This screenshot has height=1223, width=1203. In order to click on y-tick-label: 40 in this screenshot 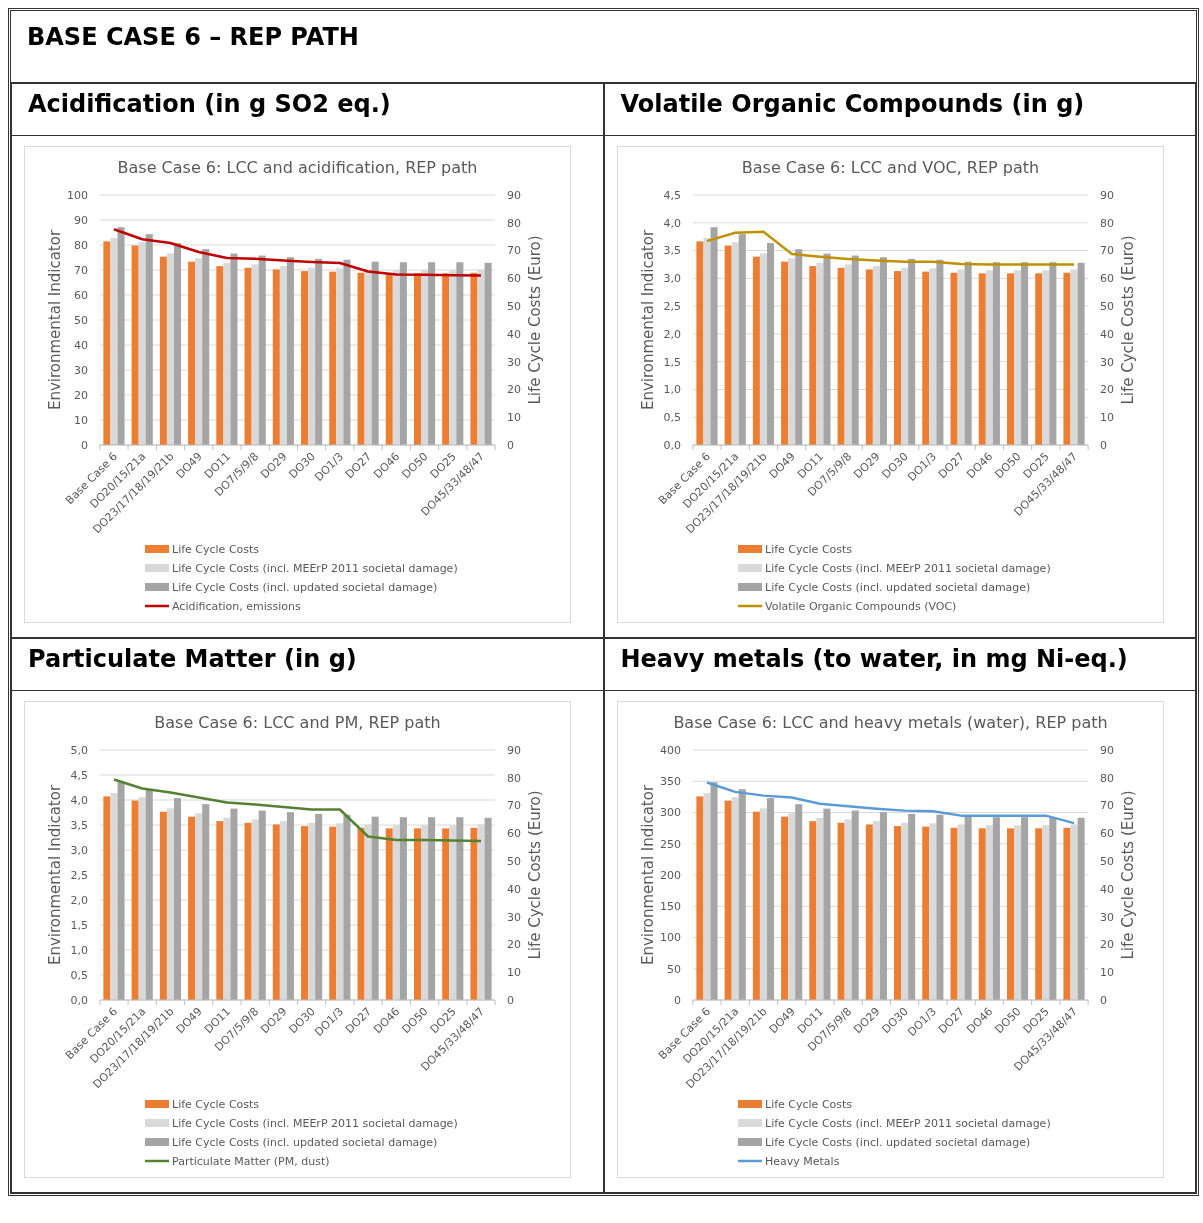, I will do `click(81, 345)`.